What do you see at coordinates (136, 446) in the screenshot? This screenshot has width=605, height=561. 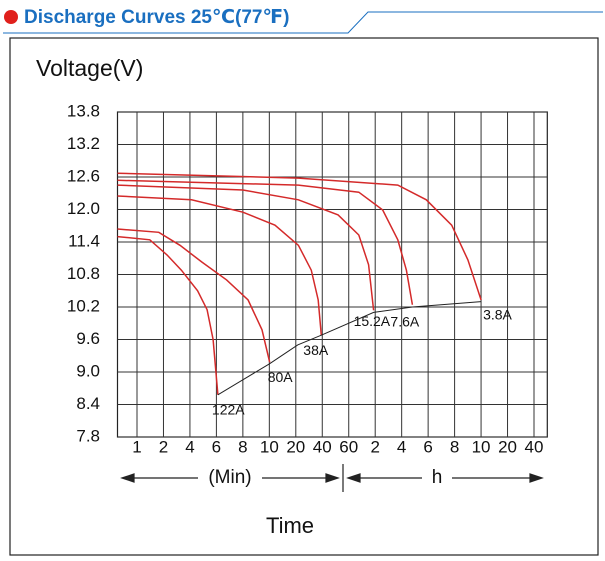 I see `x-tick-label: 1` at bounding box center [136, 446].